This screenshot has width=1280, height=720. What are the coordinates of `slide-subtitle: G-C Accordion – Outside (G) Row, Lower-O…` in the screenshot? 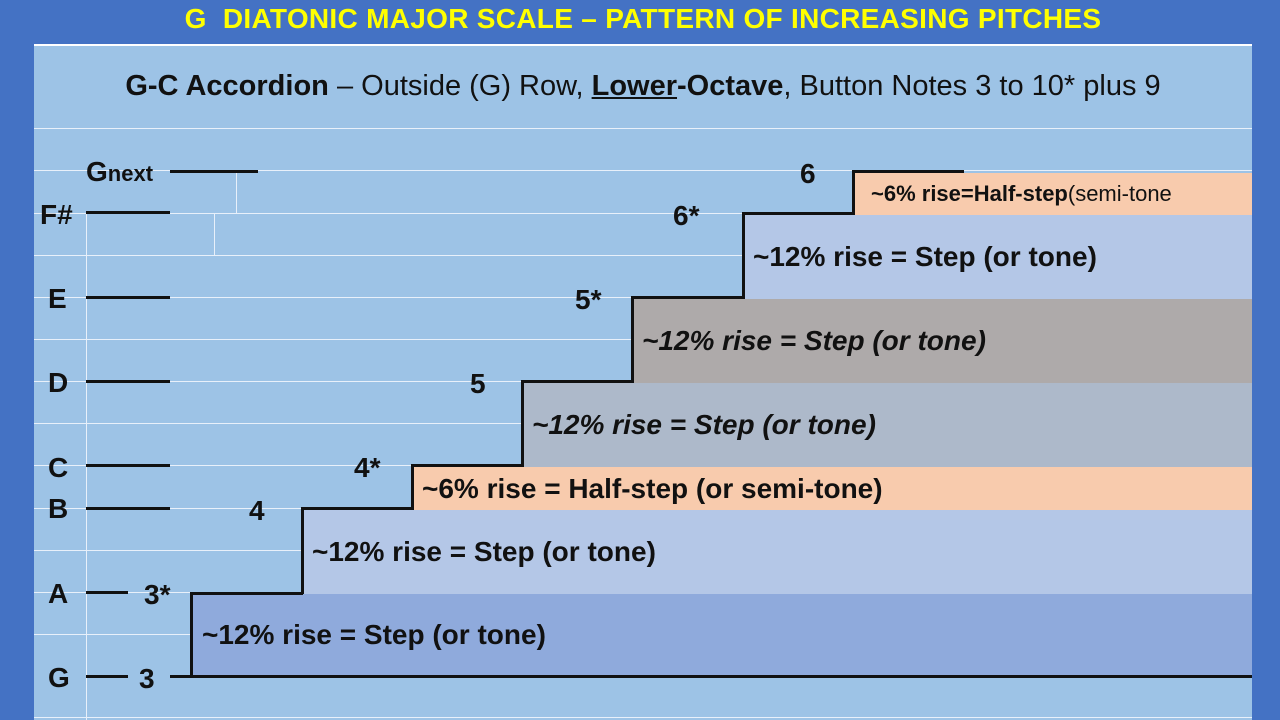 It's located at (643, 86).